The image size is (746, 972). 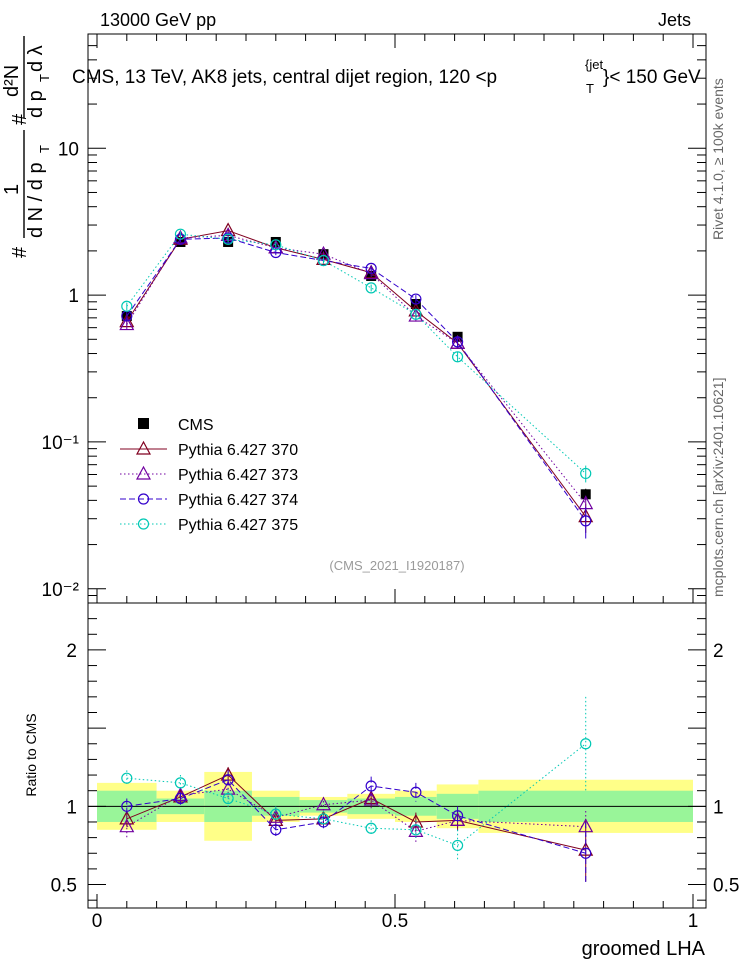 What do you see at coordinates (238, 475) in the screenshot?
I see `legend-label: Pythia 6.427 373` at bounding box center [238, 475].